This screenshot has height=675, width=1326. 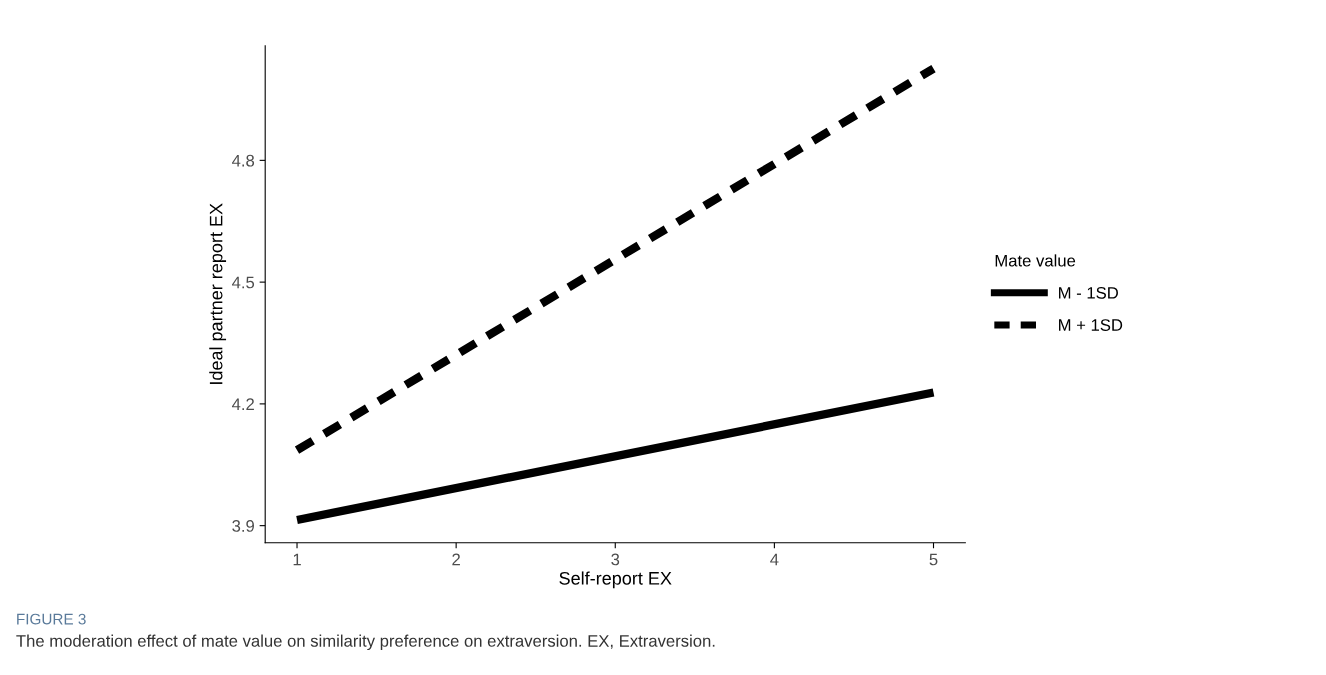 What do you see at coordinates (243, 404) in the screenshot?
I see `y-tick-label: 4.2` at bounding box center [243, 404].